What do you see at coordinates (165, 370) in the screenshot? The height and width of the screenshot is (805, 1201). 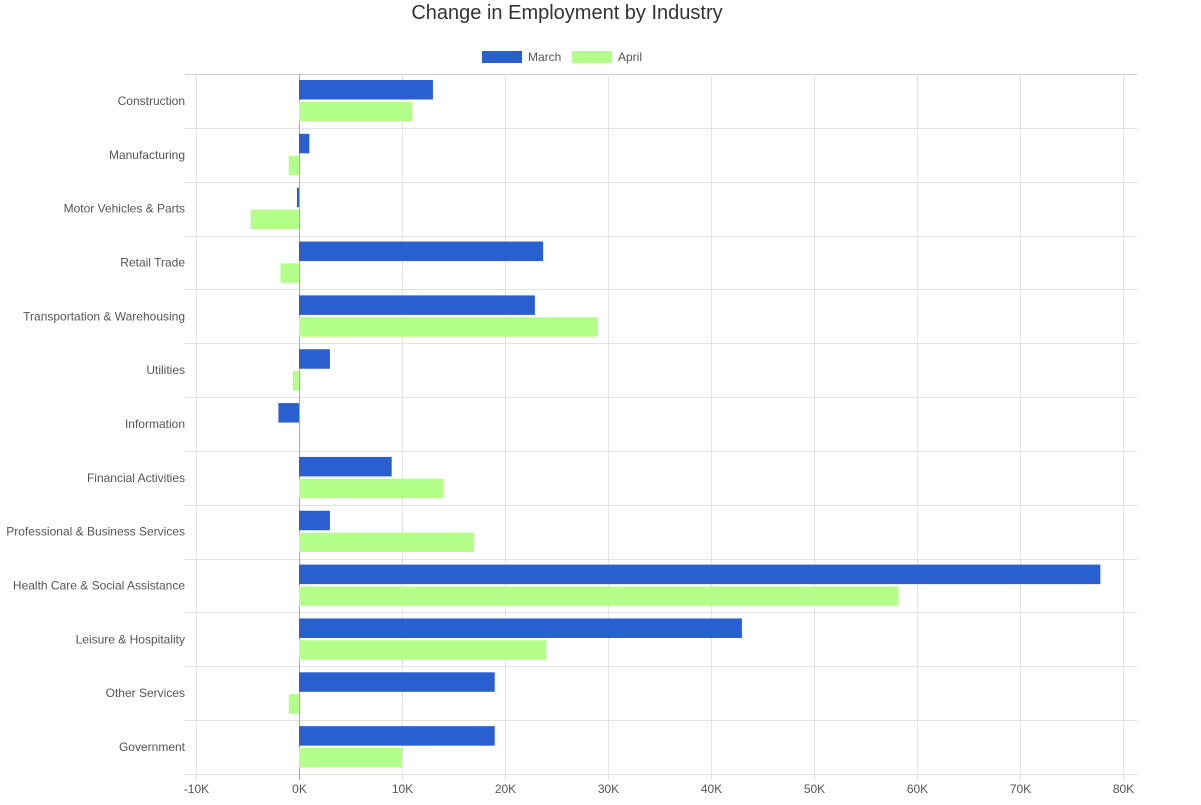 I see `category-label: Utilities` at bounding box center [165, 370].